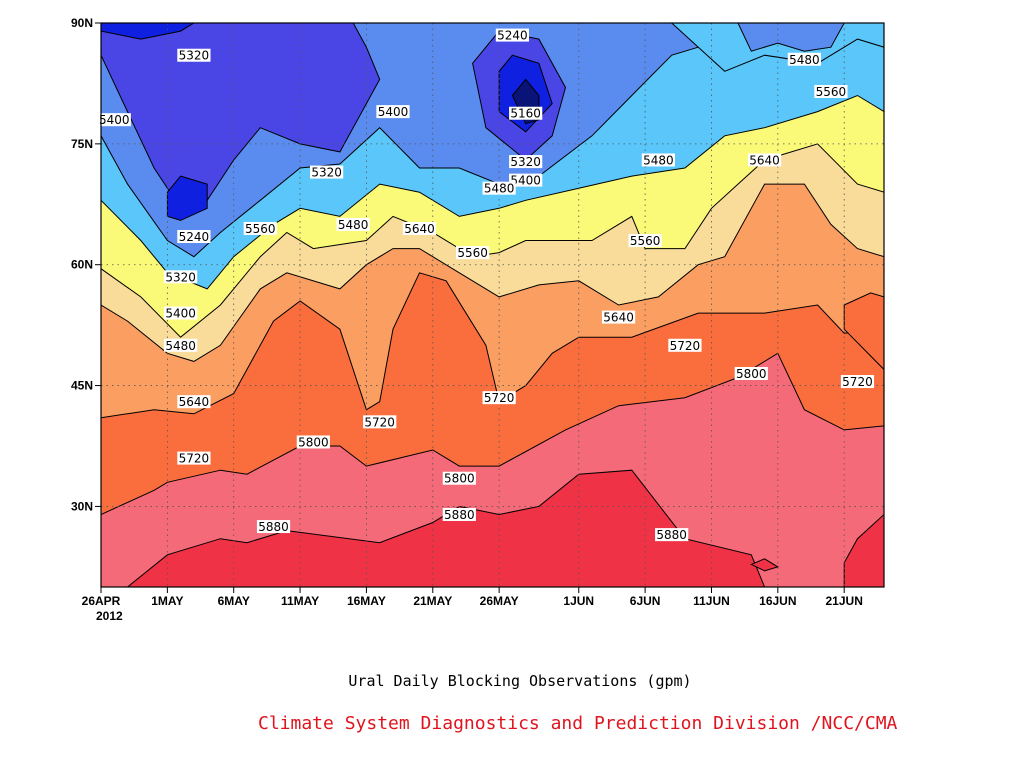 The width and height of the screenshot is (1024, 768). Describe the element at coordinates (101, 601) in the screenshot. I see `x-tick-label: 26APR` at that location.